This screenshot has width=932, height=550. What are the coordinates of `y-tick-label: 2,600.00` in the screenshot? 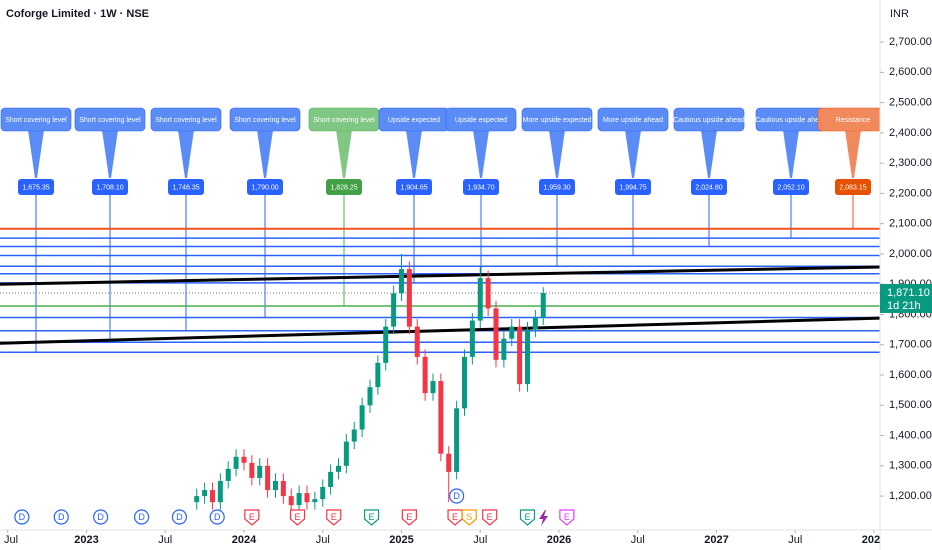 It's located at (910, 72).